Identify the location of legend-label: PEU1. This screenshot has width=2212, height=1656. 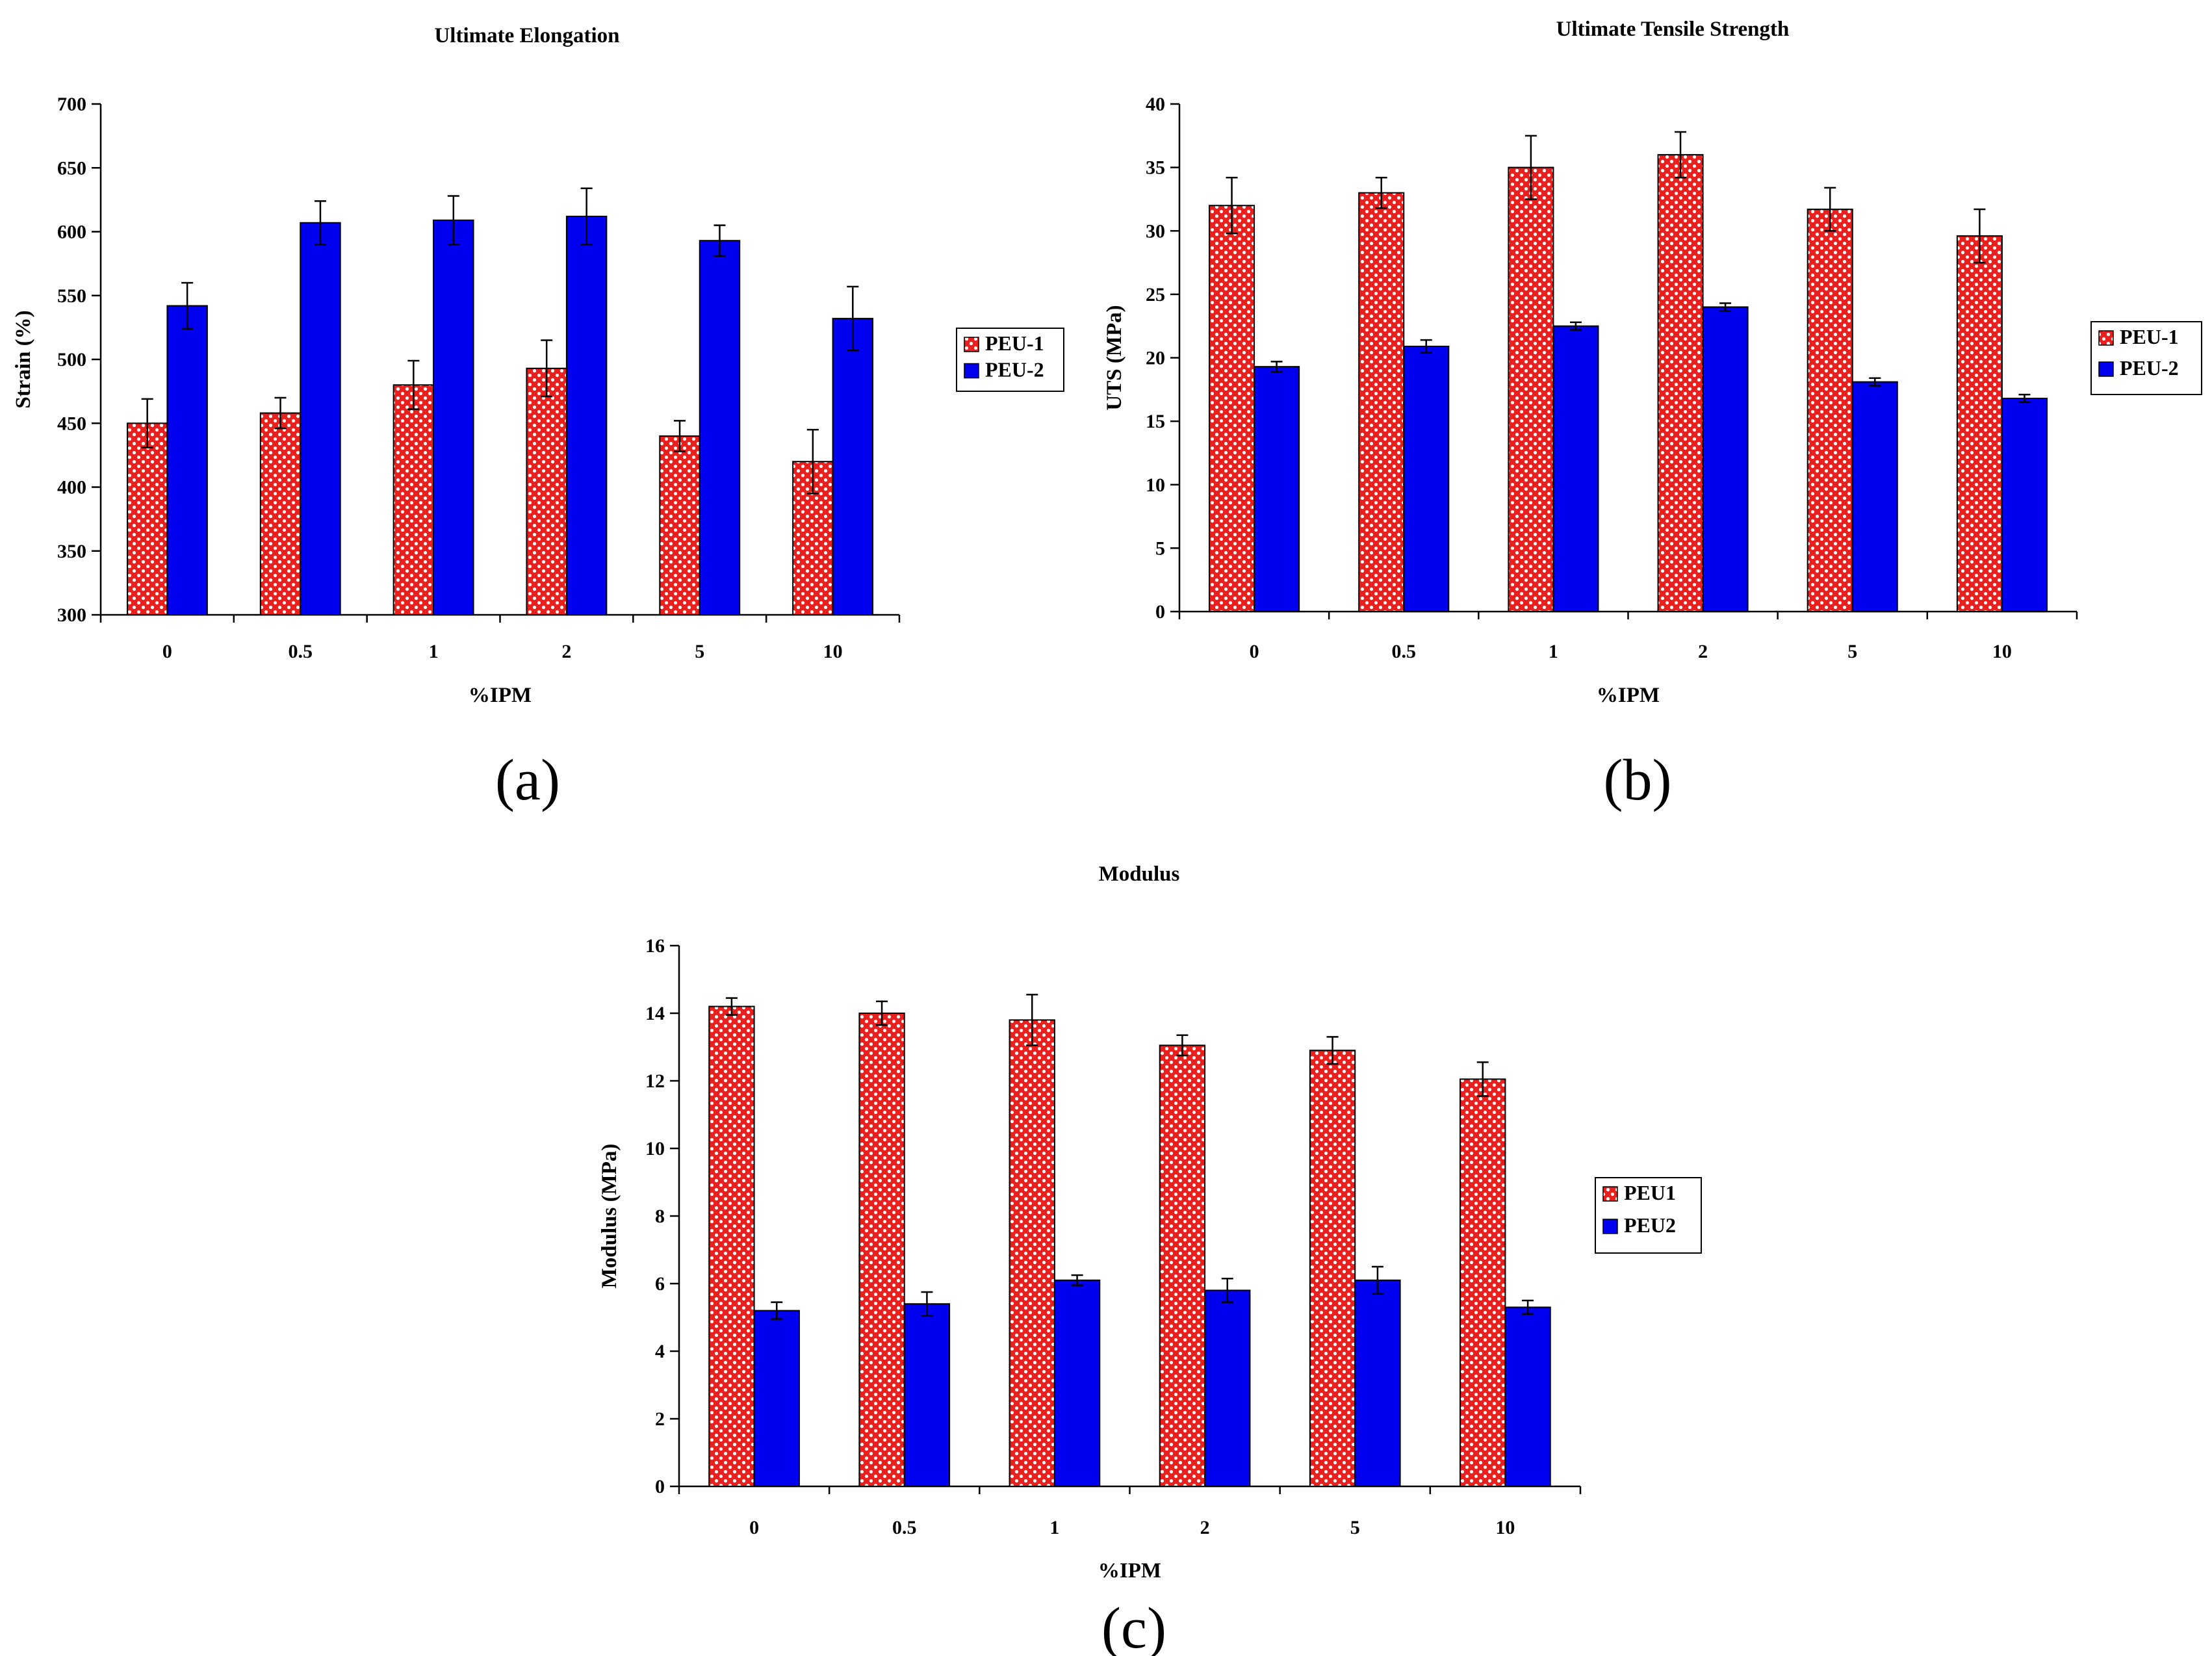
(1650, 1192).